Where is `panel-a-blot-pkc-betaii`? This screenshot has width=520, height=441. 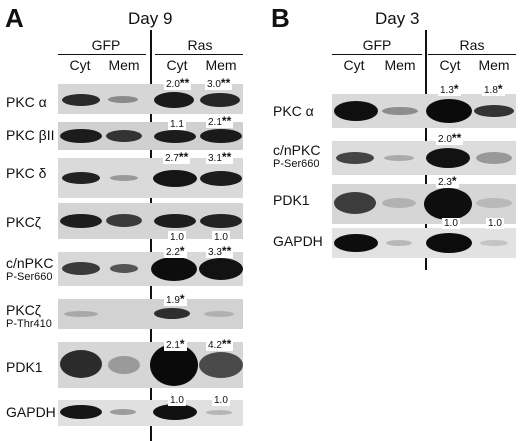 panel-a-blot-pkc-betaii is located at coordinates (150, 136).